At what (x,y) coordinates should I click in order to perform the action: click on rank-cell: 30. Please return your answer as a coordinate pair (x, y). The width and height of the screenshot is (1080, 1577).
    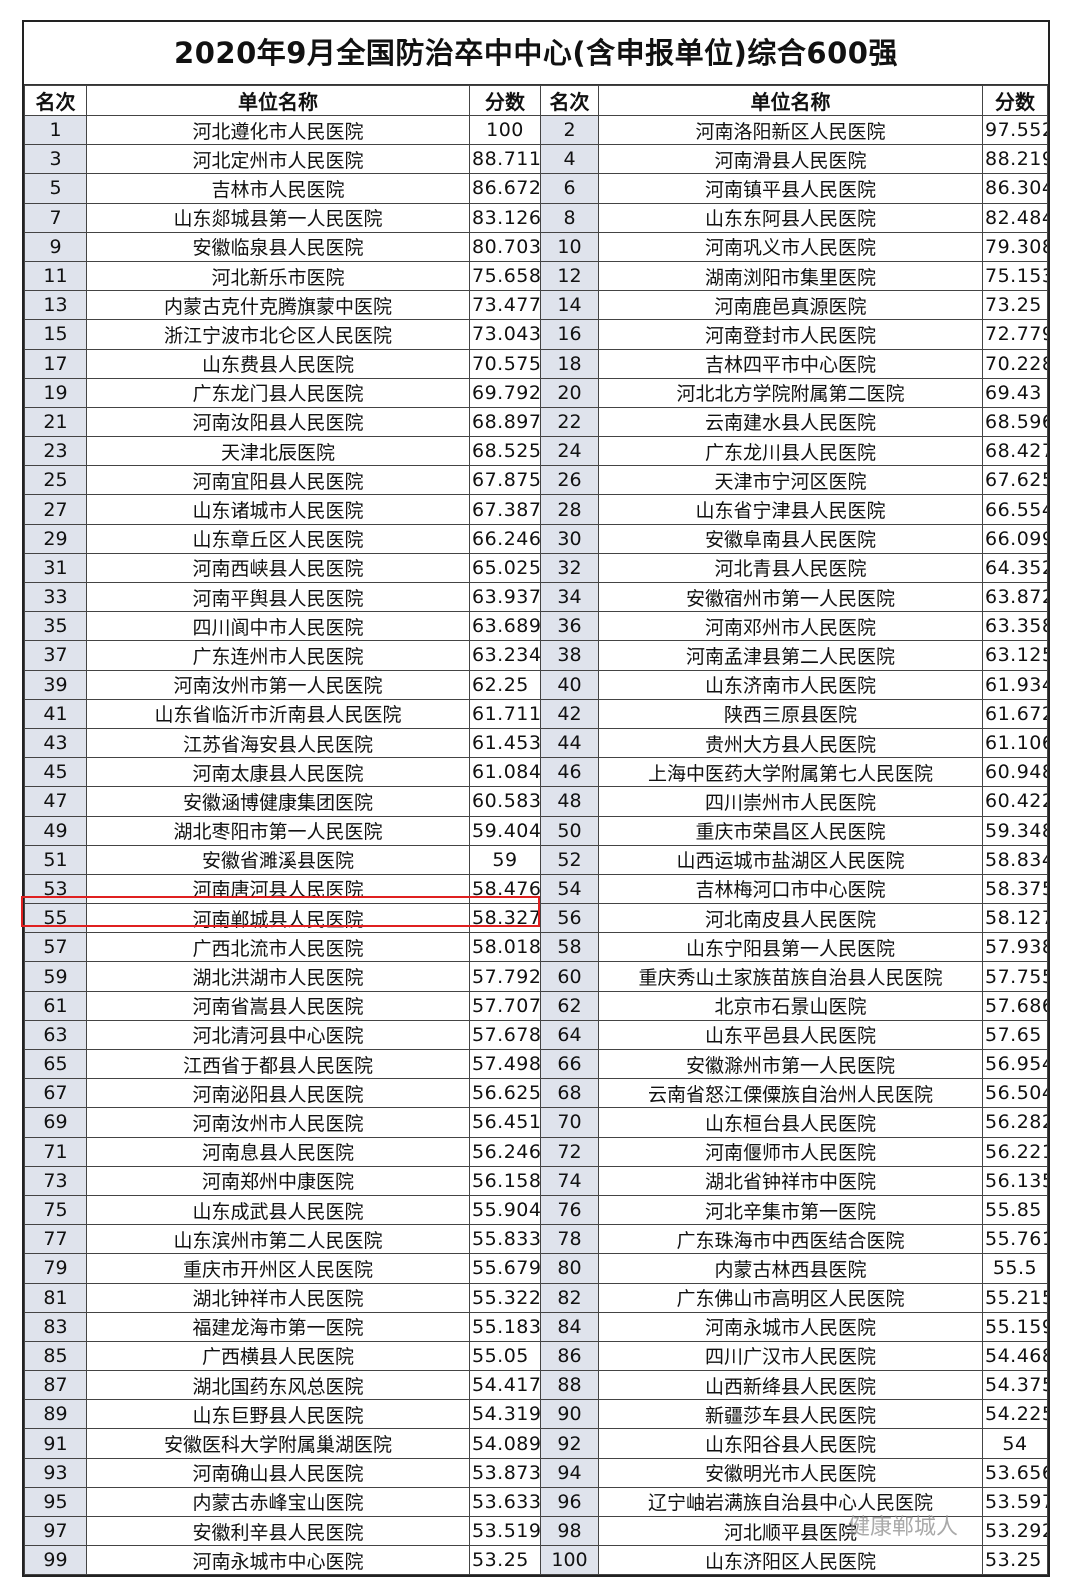
    Looking at the image, I should click on (569, 538).